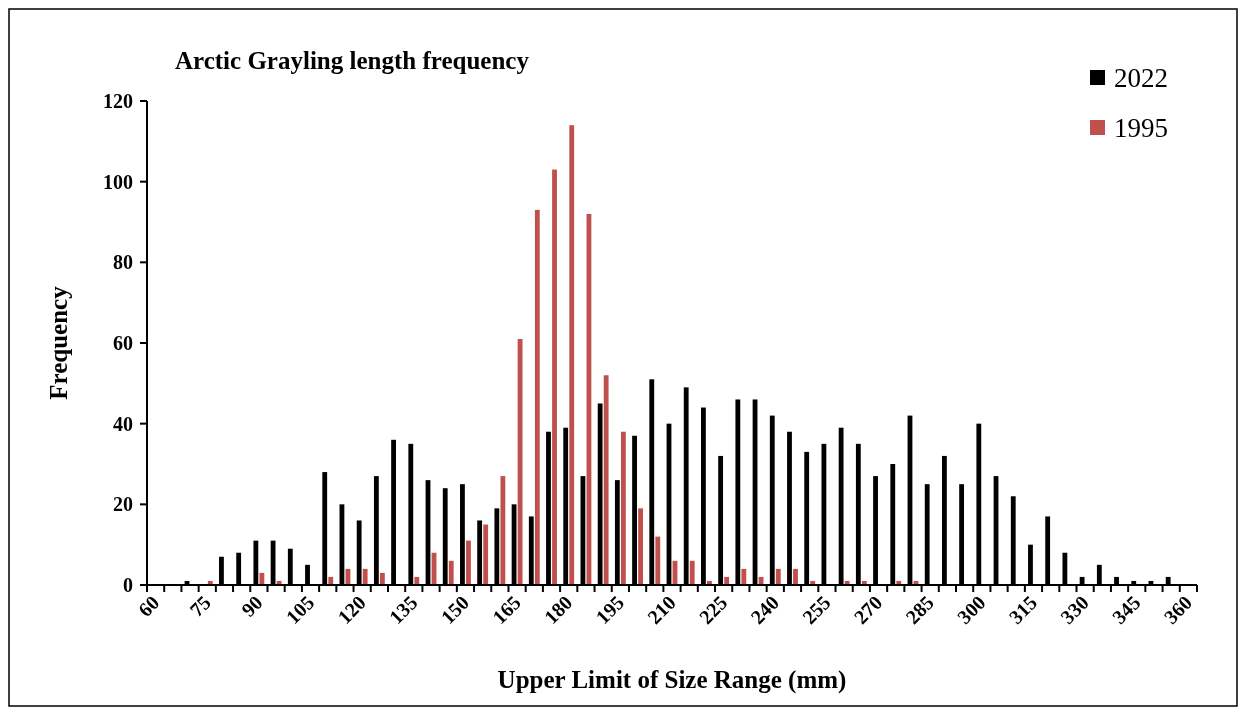 This screenshot has width=1246, height=715. What do you see at coordinates (351, 609) in the screenshot?
I see `x-tick-label: 120` at bounding box center [351, 609].